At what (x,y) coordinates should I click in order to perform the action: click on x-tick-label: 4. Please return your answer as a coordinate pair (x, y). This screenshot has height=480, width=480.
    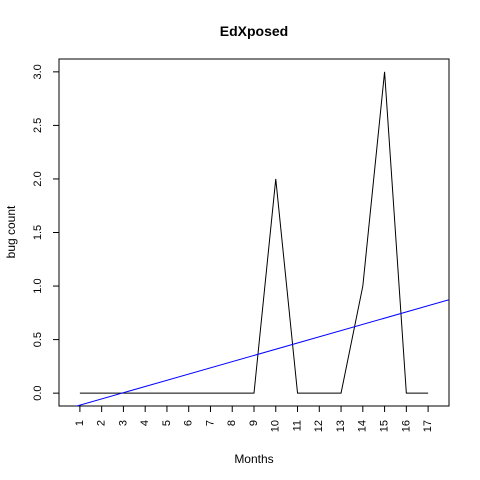
    Looking at the image, I should click on (145, 423).